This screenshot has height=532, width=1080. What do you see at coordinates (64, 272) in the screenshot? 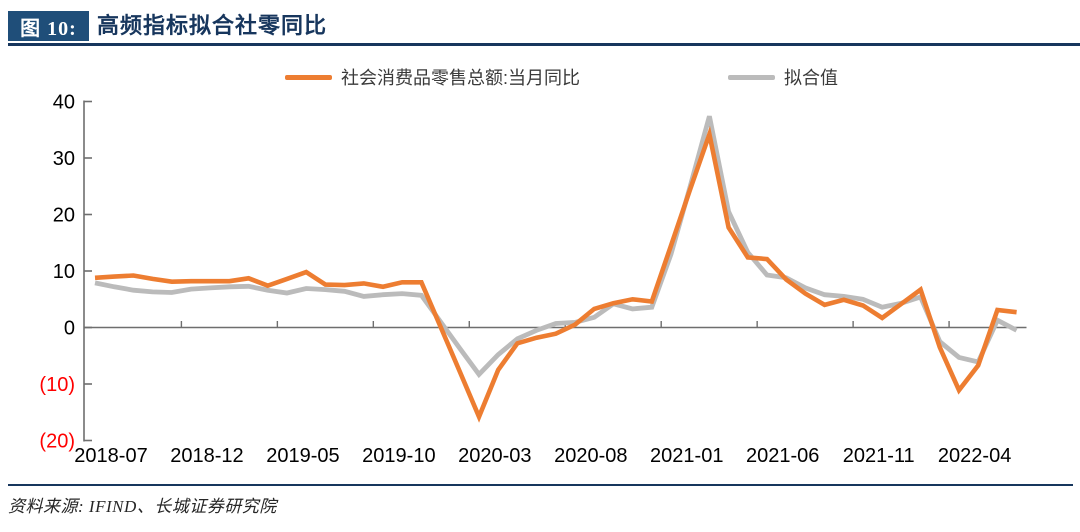
I see `y-tick-label: 10` at bounding box center [64, 272].